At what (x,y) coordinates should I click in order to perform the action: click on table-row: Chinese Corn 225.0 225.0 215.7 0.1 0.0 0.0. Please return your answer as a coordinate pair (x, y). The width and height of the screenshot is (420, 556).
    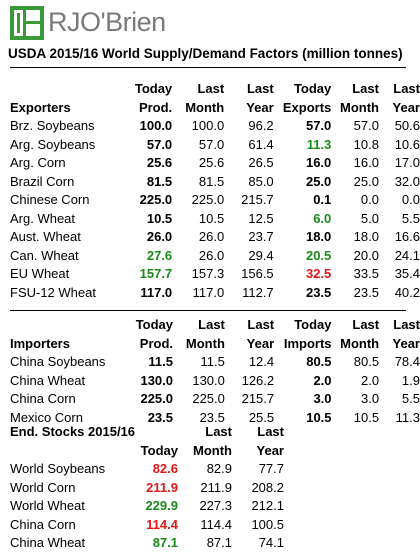
    Looking at the image, I should click on (215, 200).